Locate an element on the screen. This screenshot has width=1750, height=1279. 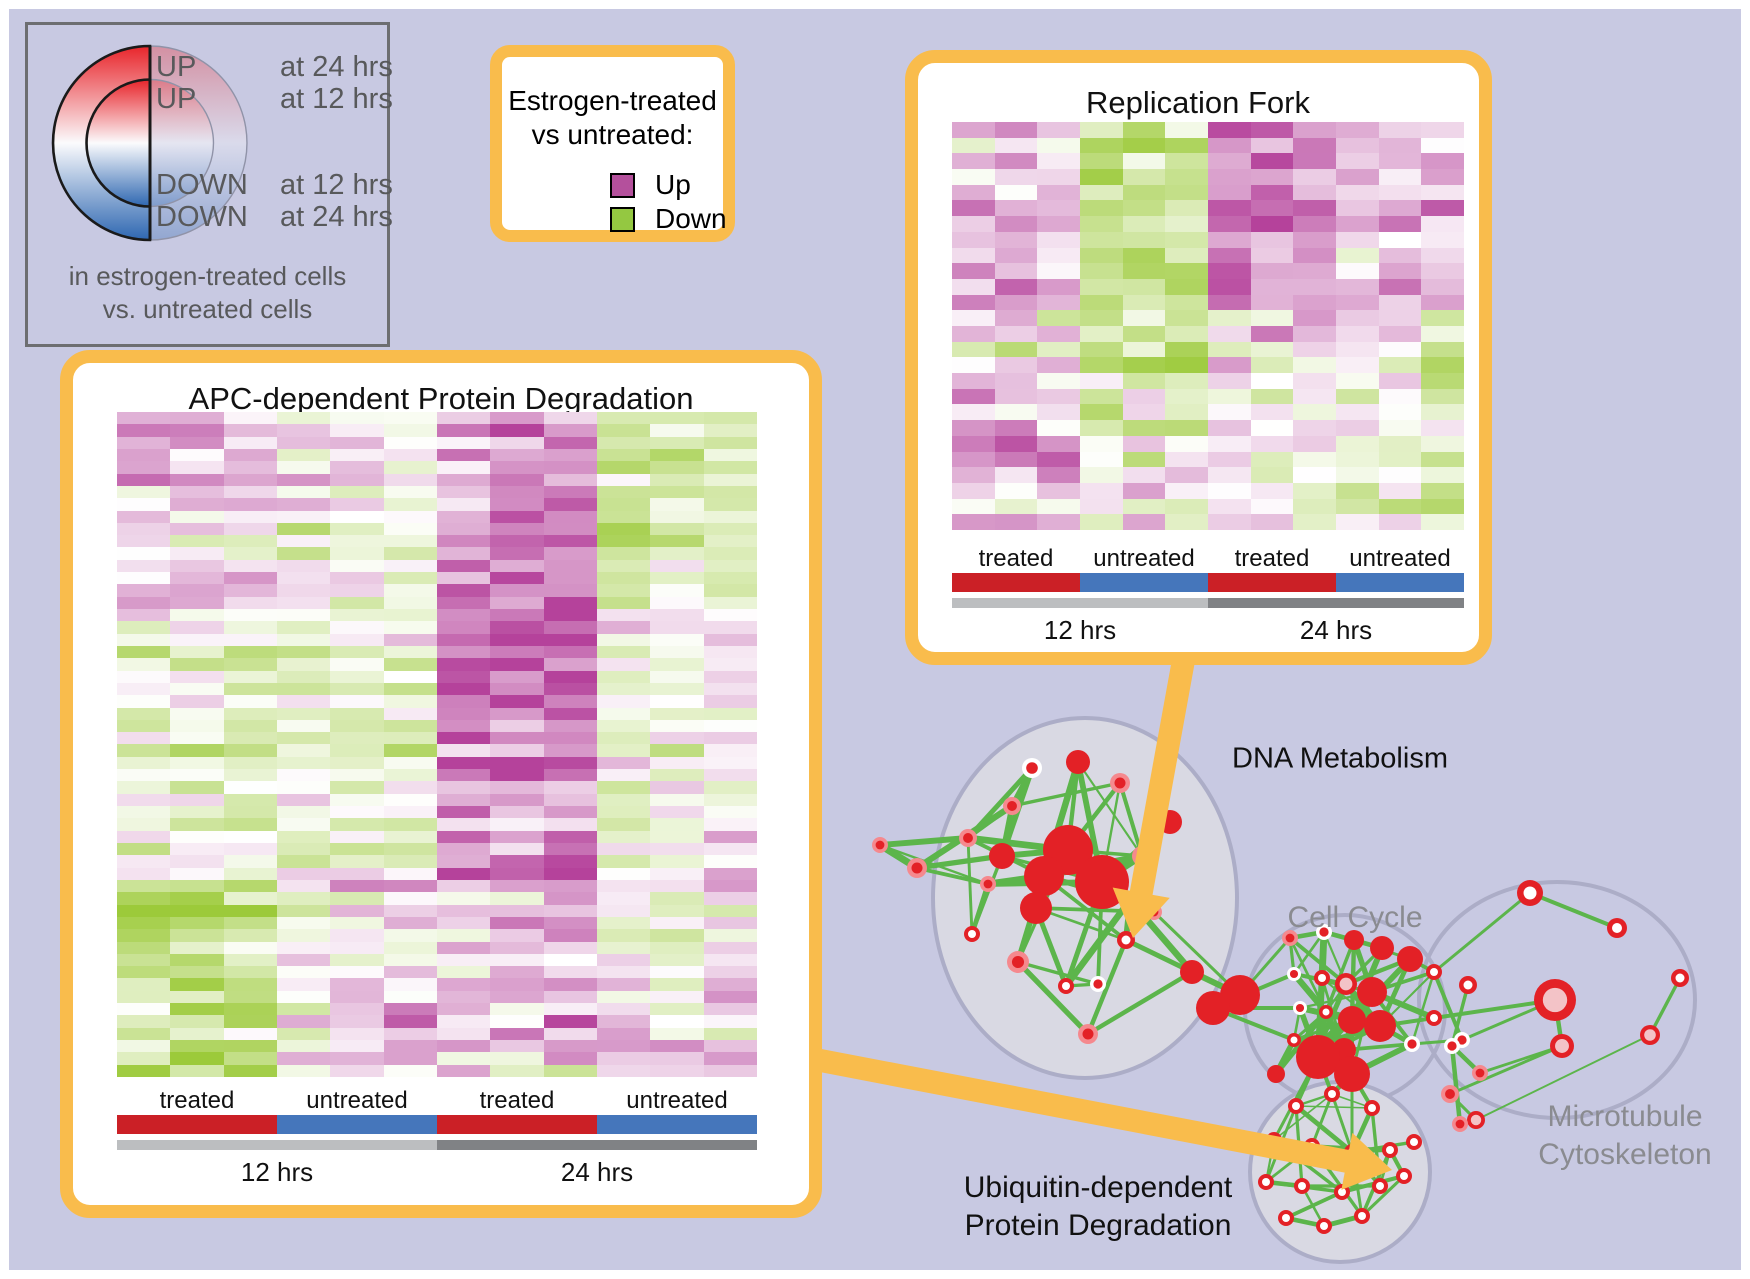
network-edge is located at coordinates (1314, 1205).